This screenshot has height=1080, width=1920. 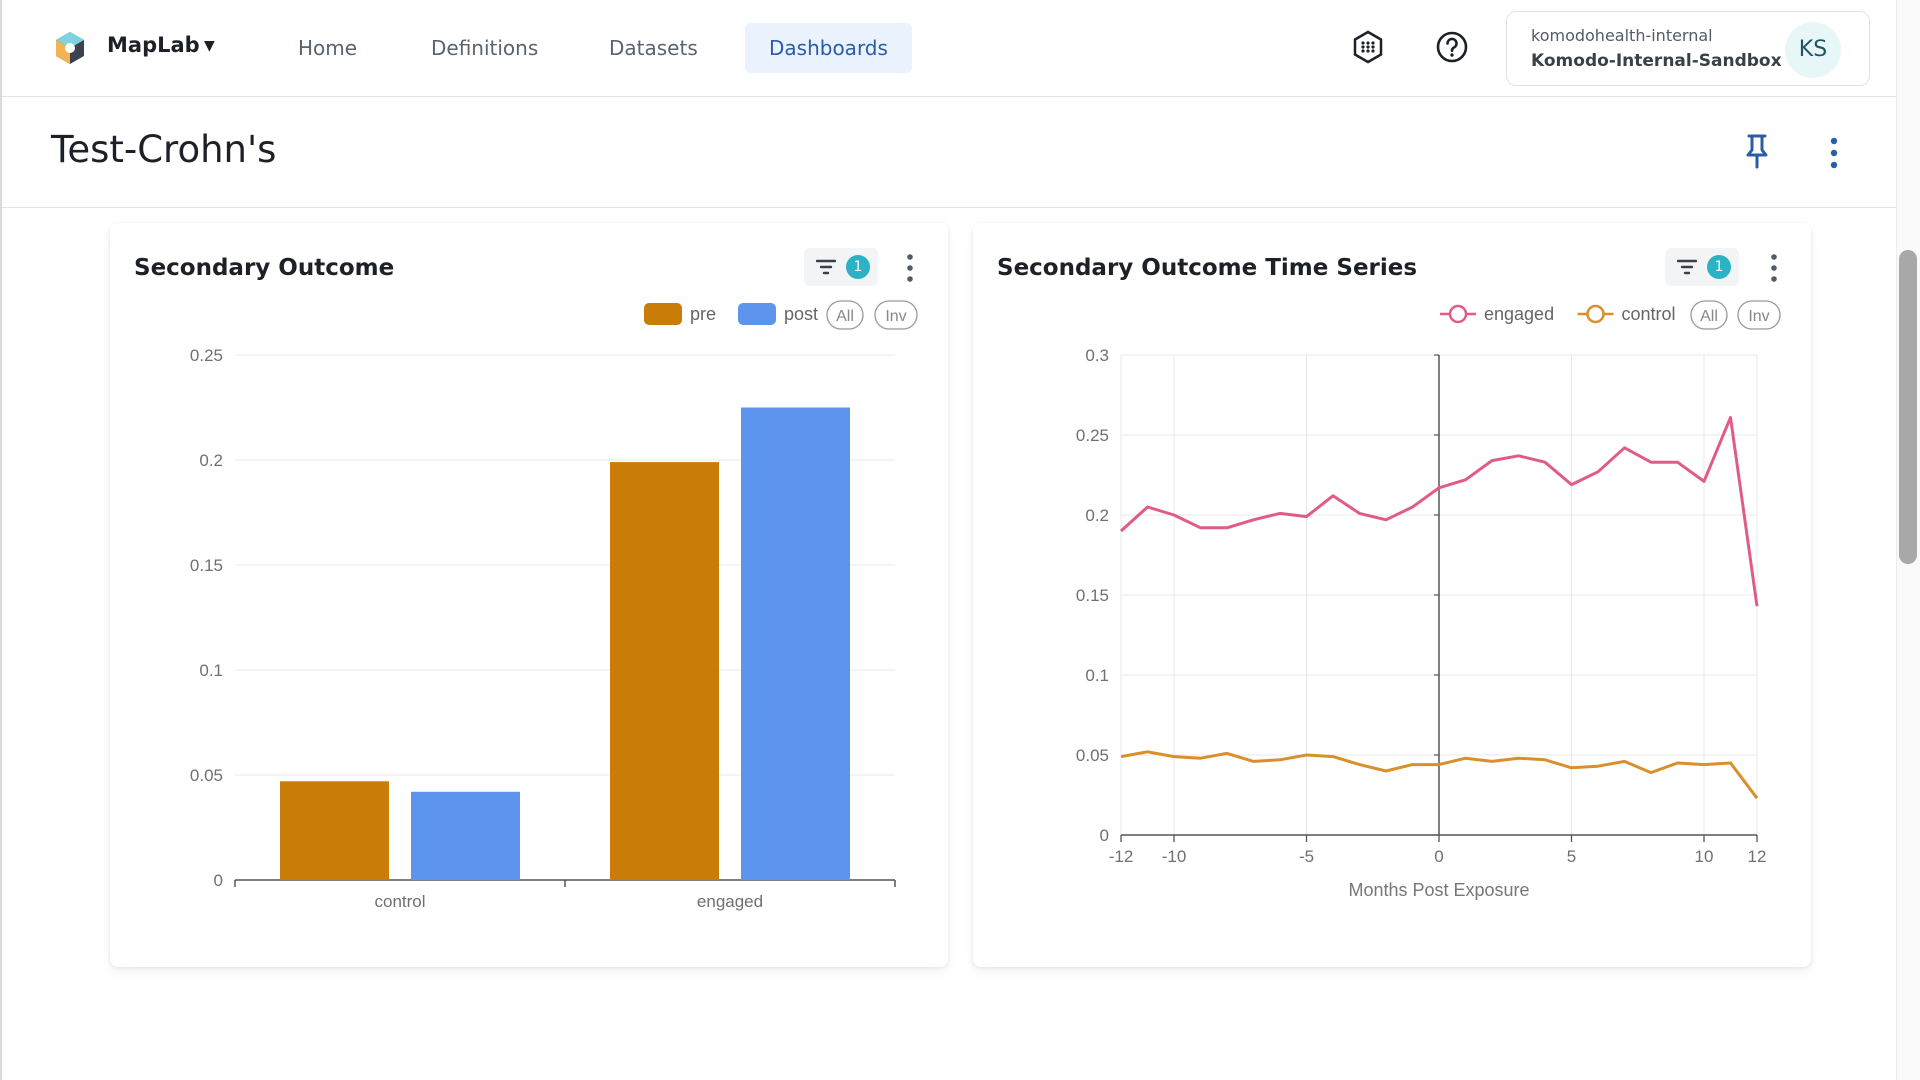 What do you see at coordinates (1757, 151) in the screenshot?
I see `pin-icon` at bounding box center [1757, 151].